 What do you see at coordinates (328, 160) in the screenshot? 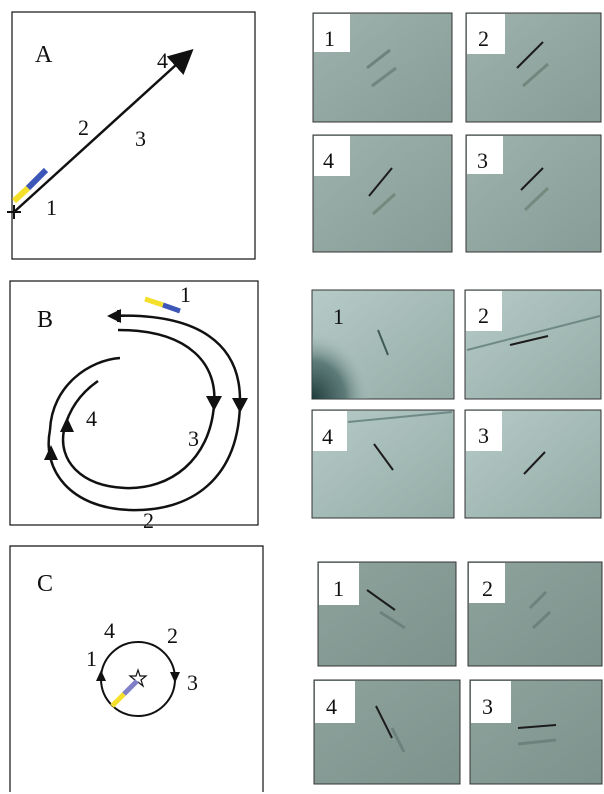
I see `panel-a-photo-label-4: 4` at bounding box center [328, 160].